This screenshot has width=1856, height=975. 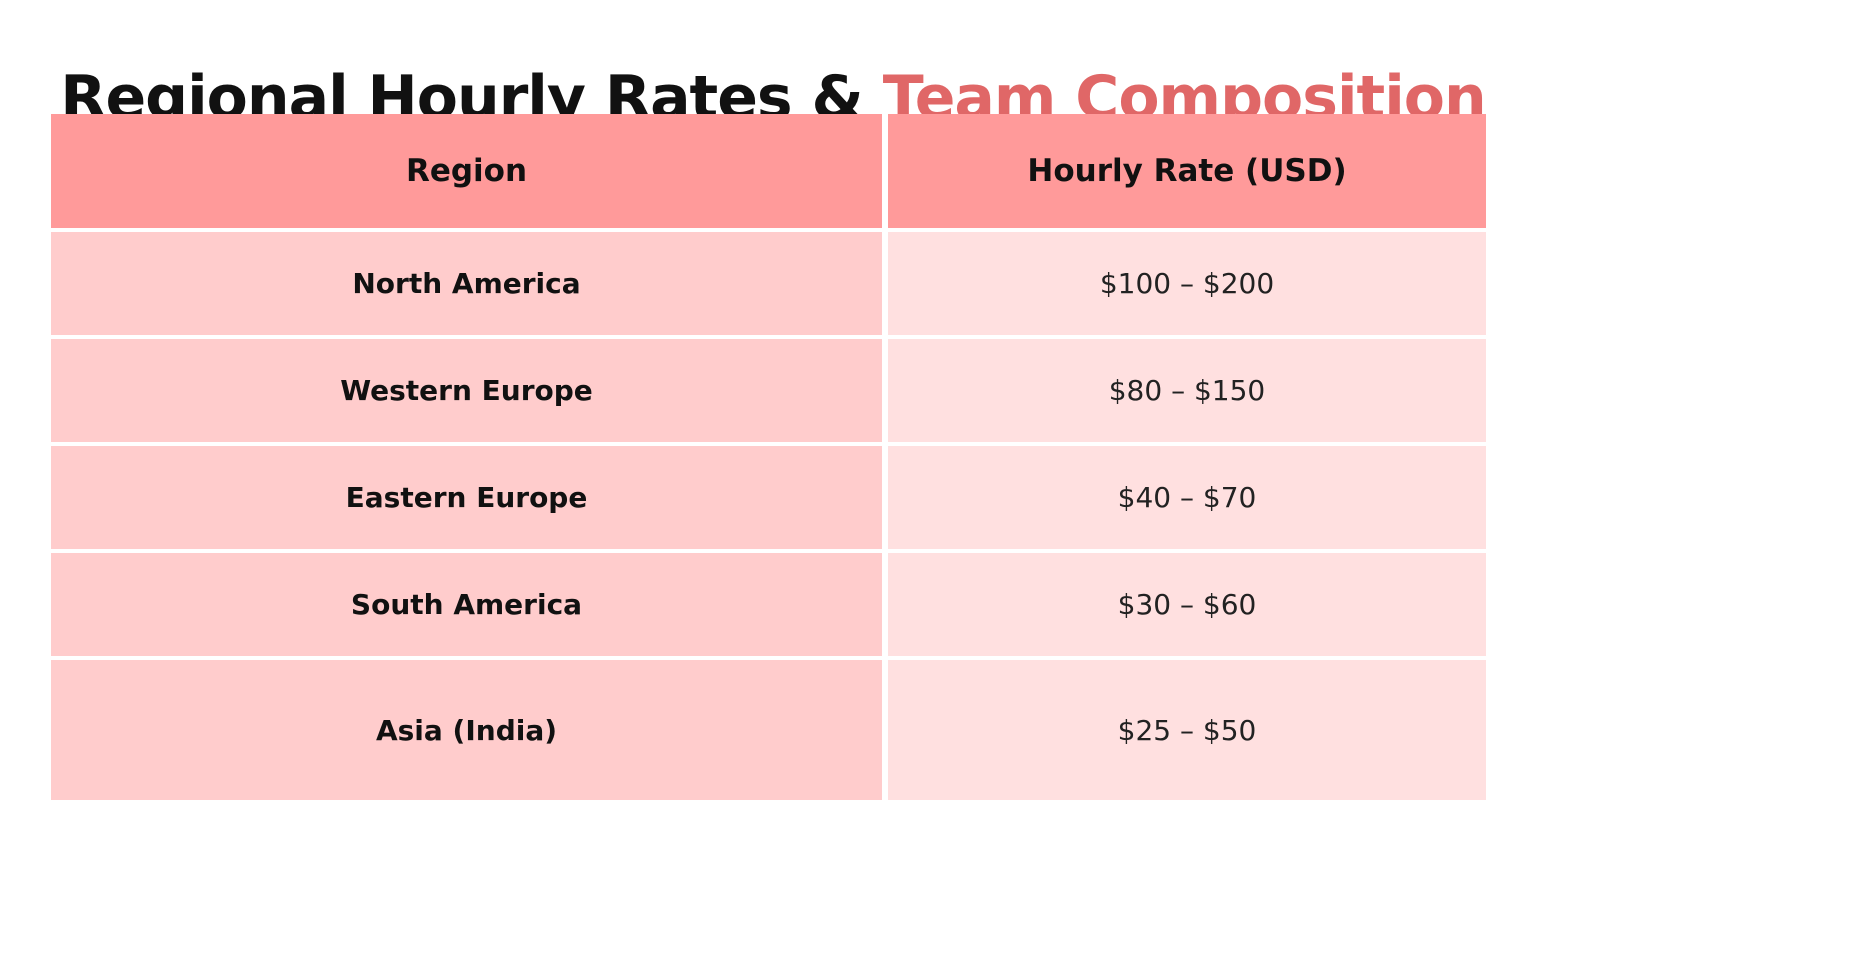 I want to click on table-row-rate-cell: $25 – $50, so click(x=1187, y=730).